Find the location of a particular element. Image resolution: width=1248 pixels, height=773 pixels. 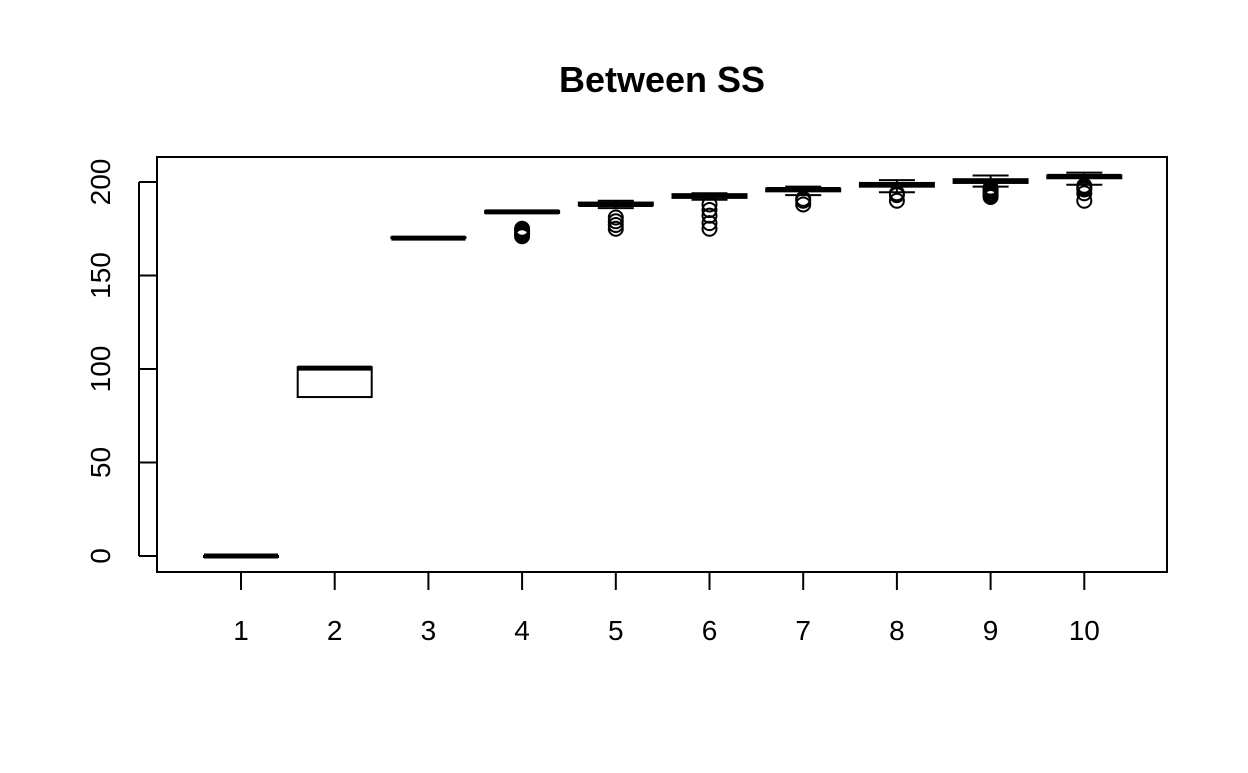

y-axis: 0 50 100 150 200 is located at coordinates (121, 361).